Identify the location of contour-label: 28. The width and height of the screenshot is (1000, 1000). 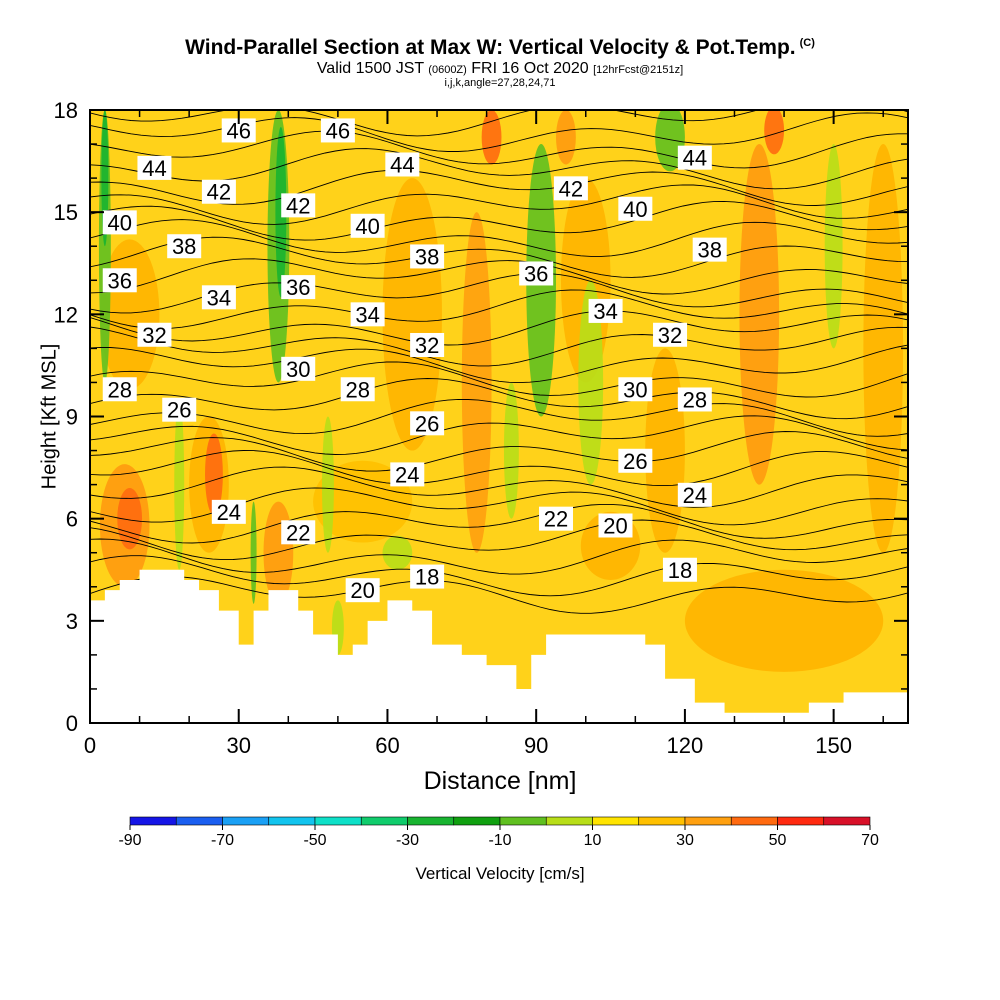
(695, 399).